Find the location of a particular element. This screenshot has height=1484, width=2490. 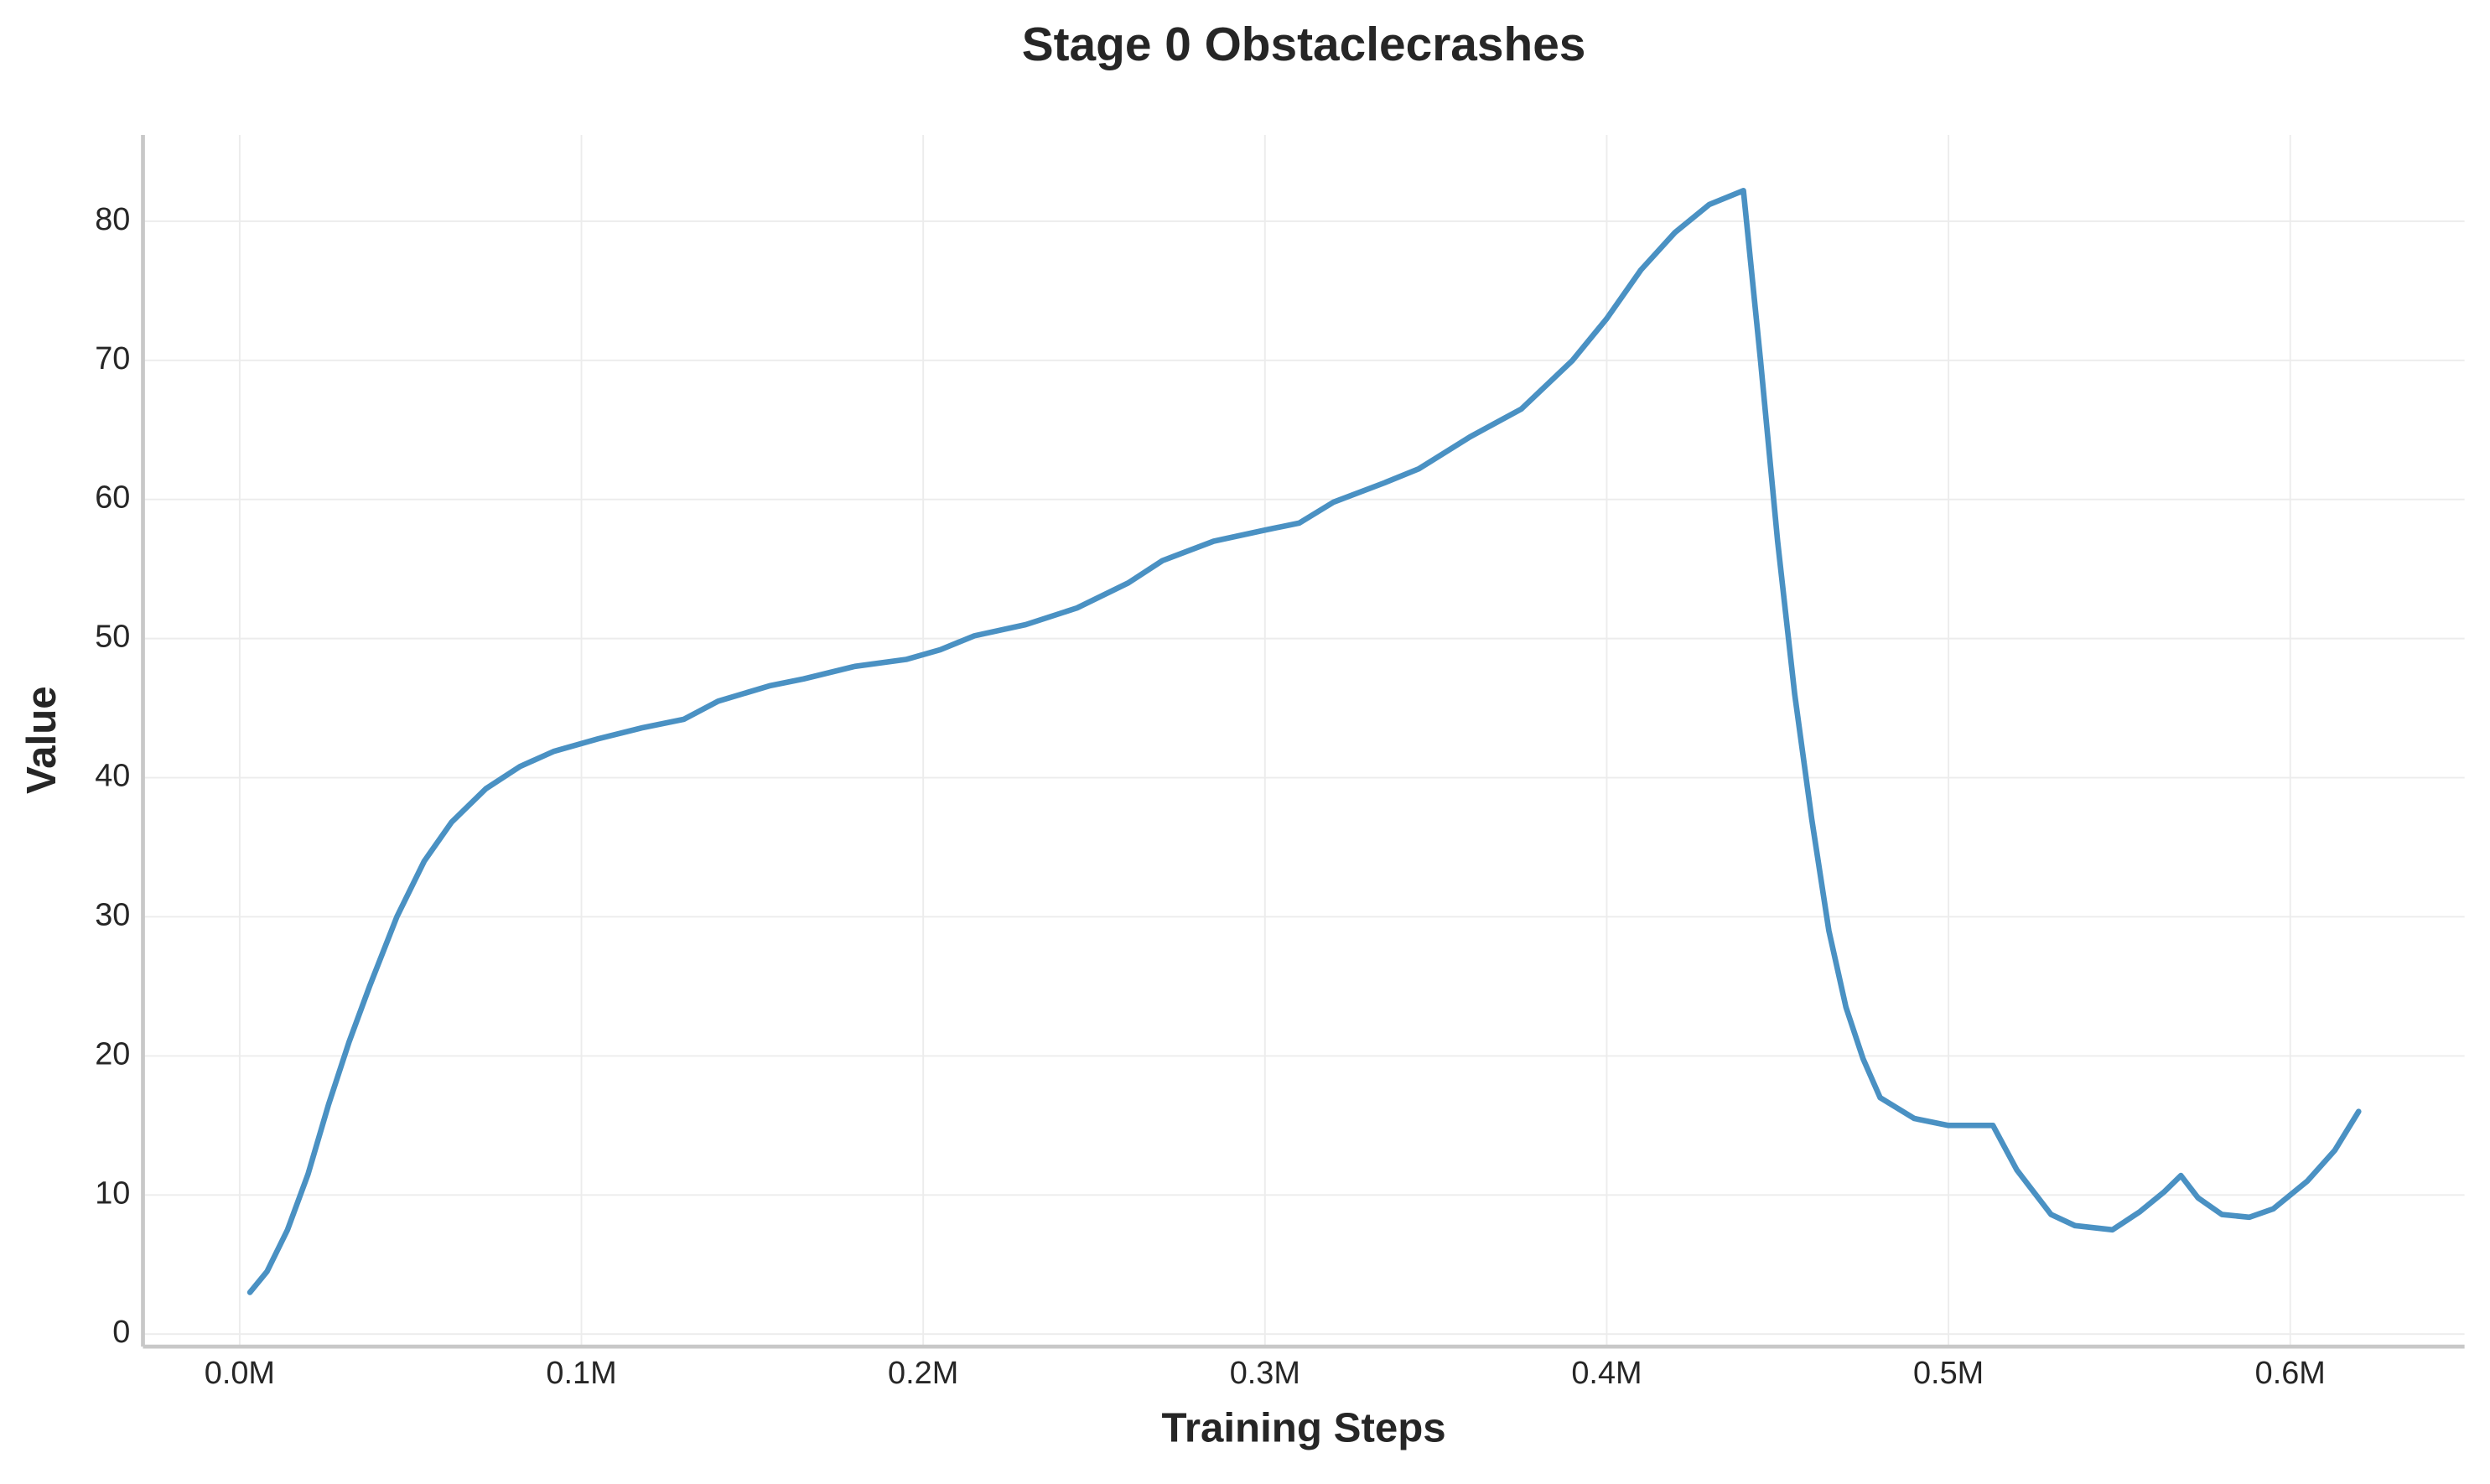

x-tick-label: 0.0M is located at coordinates (240, 1373).